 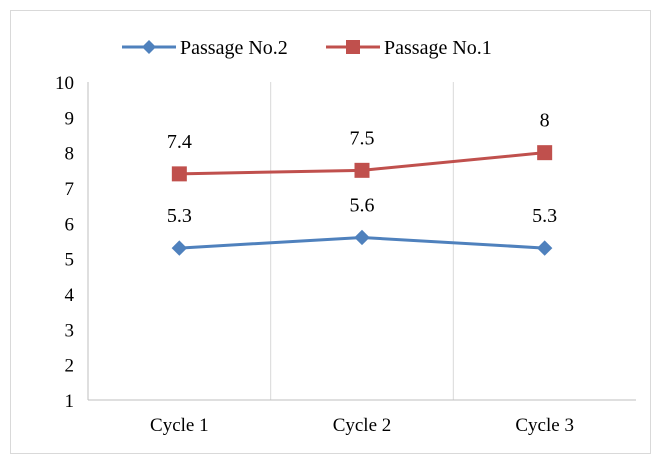 What do you see at coordinates (362, 205) in the screenshot?
I see `data-label: 5.6` at bounding box center [362, 205].